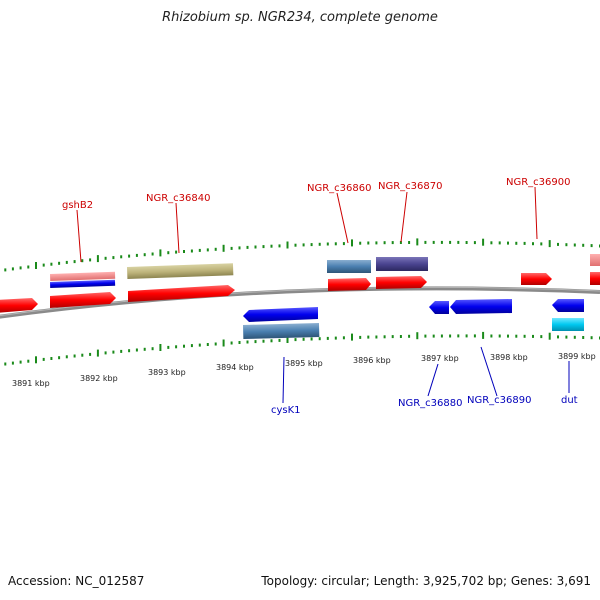  What do you see at coordinates (536, 279) in the screenshot?
I see `cds-forward-NGR_c36900` at bounding box center [536, 279].